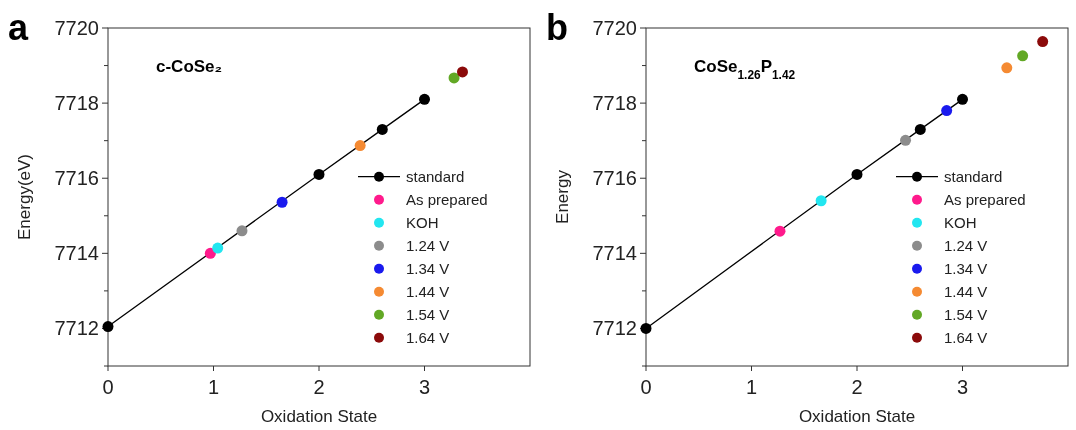 The height and width of the screenshot is (430, 1076). What do you see at coordinates (24, 197) in the screenshot?
I see `y-axis-title: Energy(eV)` at bounding box center [24, 197].